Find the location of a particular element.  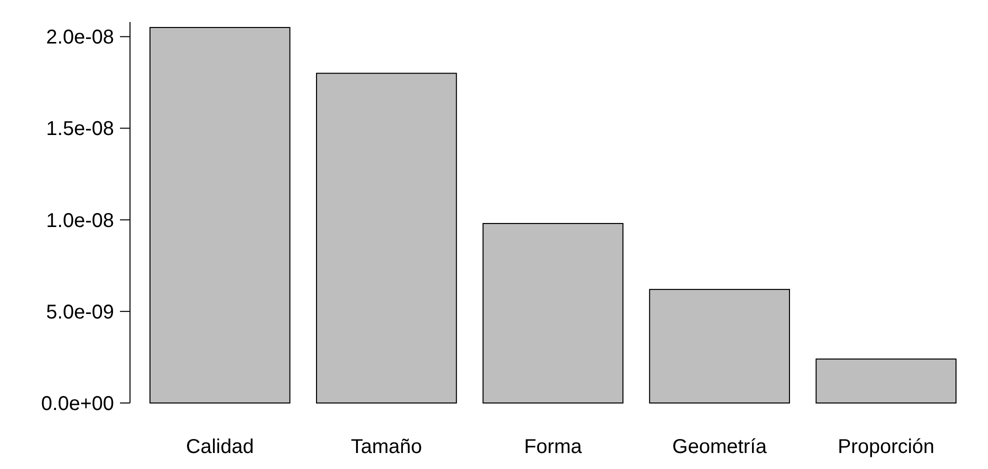

y-tick-label: 1.5e-08 is located at coordinates (80, 129).